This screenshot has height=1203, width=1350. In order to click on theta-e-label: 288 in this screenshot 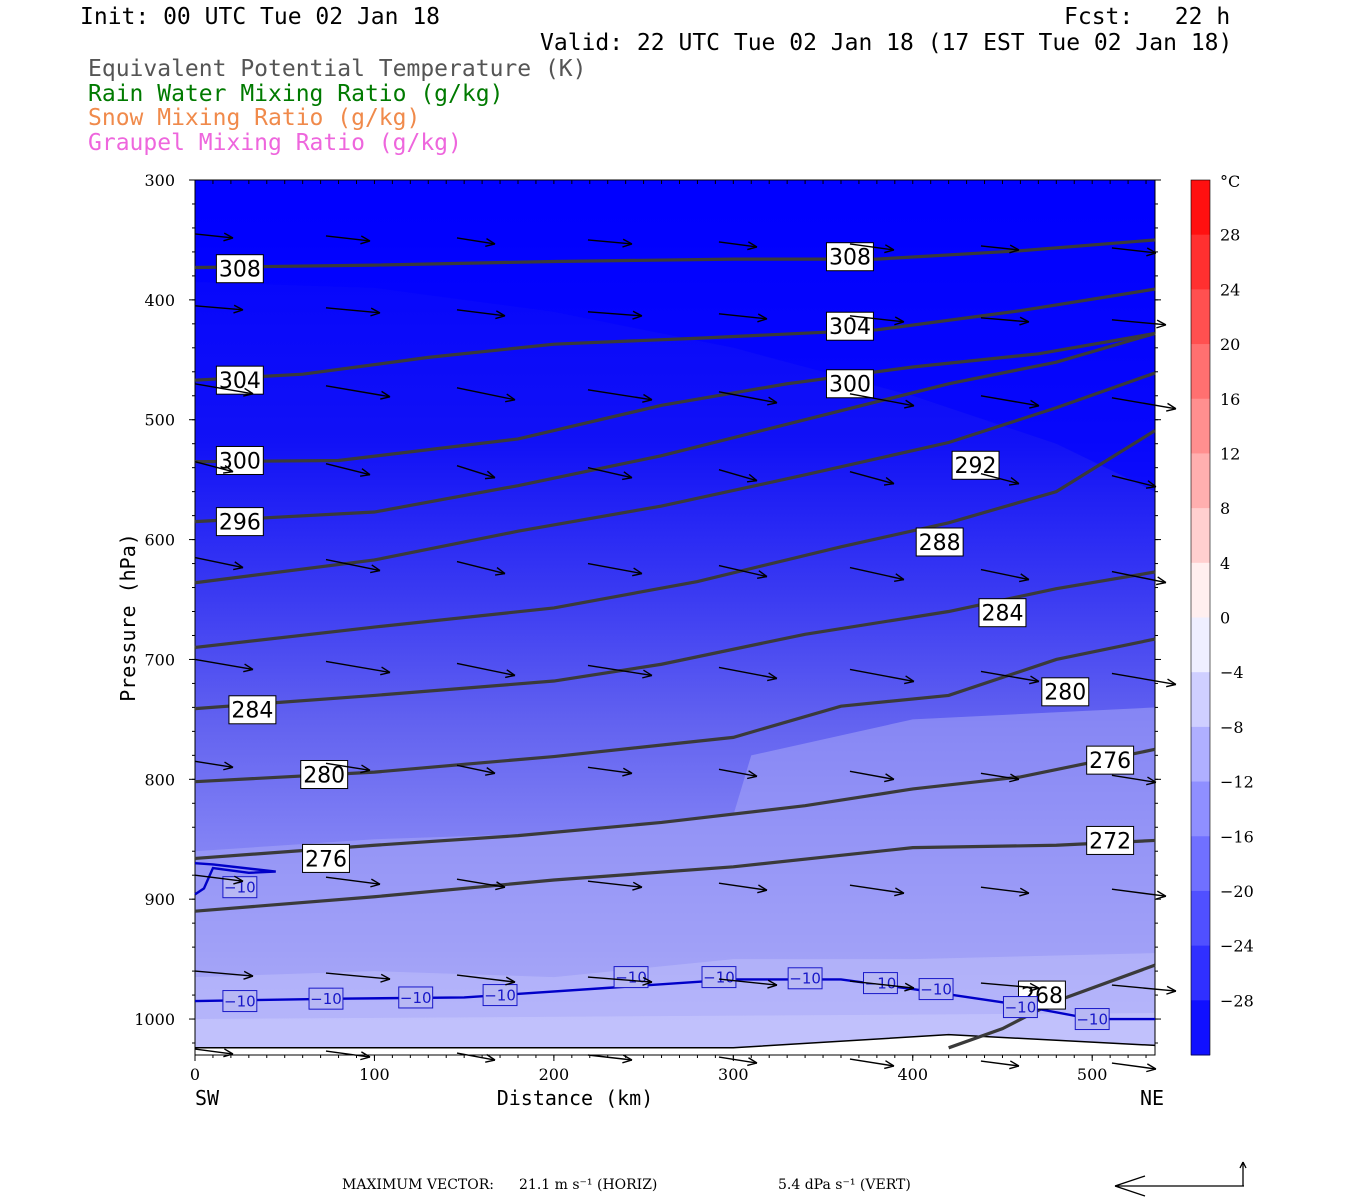, I will do `click(940, 543)`.